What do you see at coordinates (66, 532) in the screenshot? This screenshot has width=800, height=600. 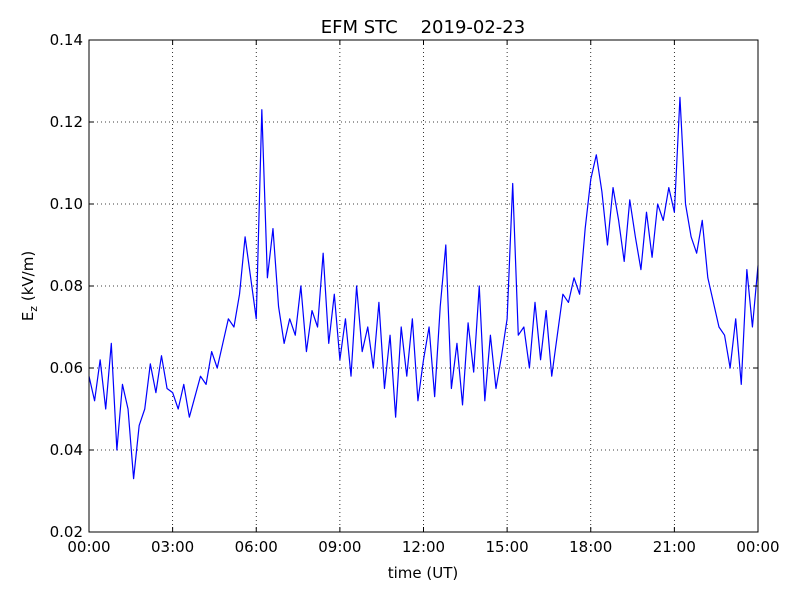 I see `y-tick-label: 0.02` at bounding box center [66, 532].